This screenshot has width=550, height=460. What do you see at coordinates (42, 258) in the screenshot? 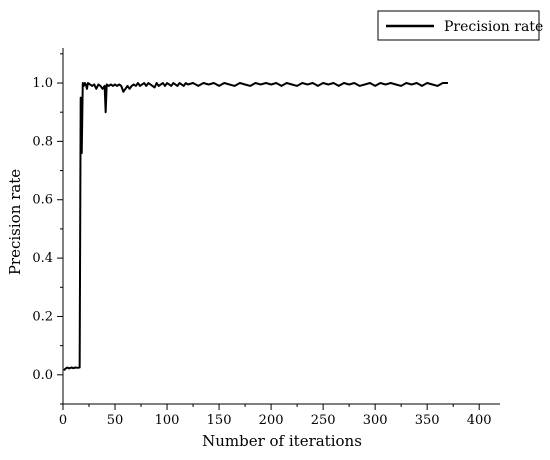
I see `y-tick-label: 0.4` at bounding box center [42, 258].